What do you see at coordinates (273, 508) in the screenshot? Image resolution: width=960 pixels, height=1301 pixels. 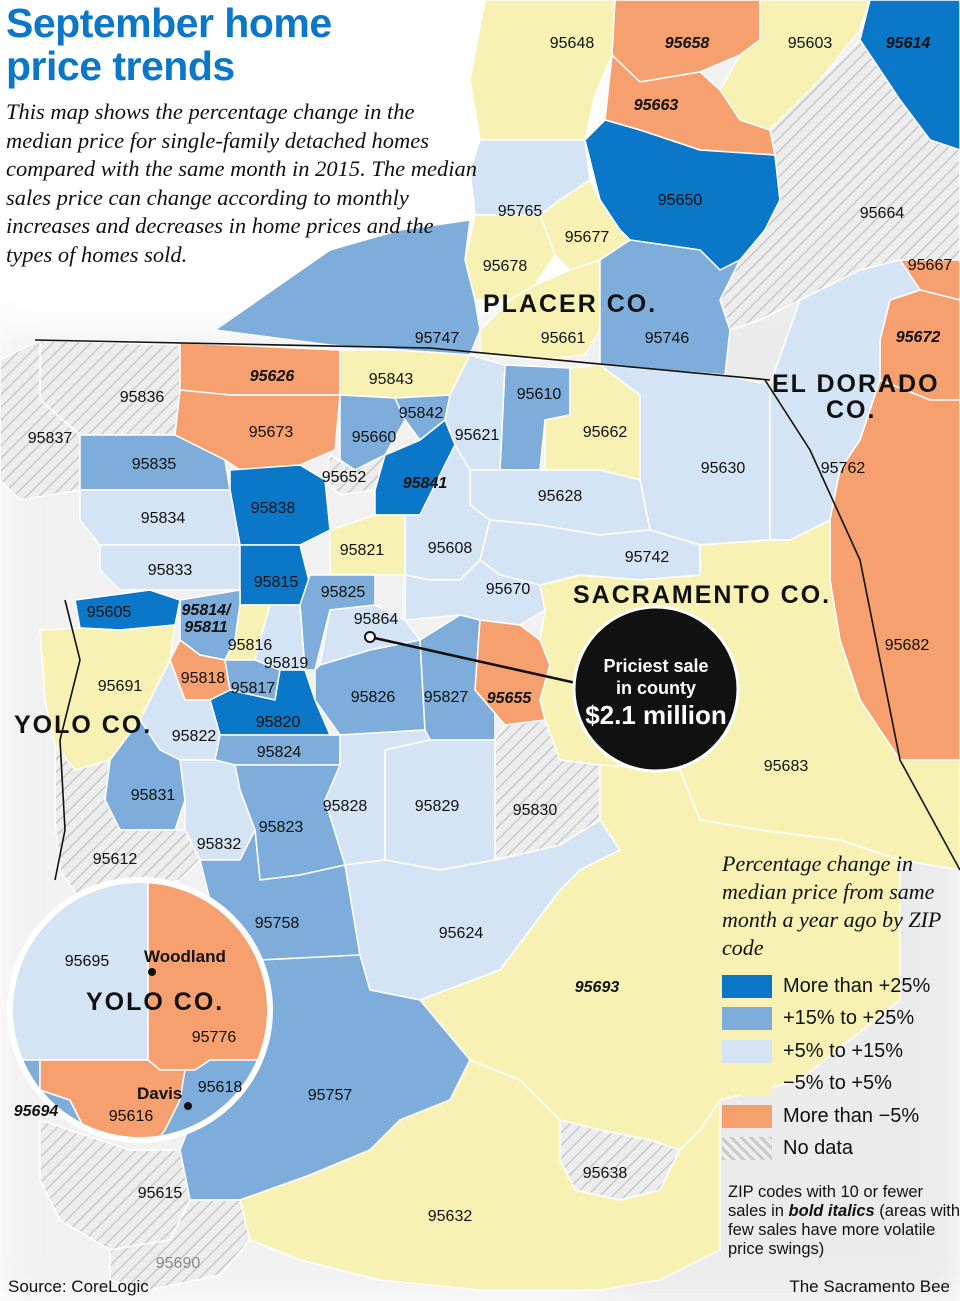 I see `zip-label-95838: 95838` at bounding box center [273, 508].